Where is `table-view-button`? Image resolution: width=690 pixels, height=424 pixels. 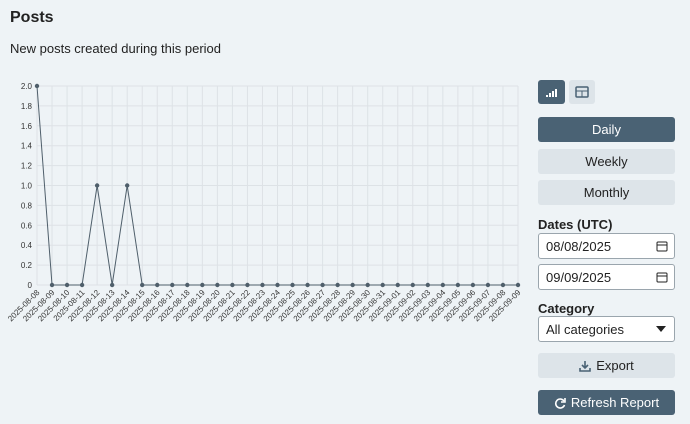 table-view-button is located at coordinates (582, 92).